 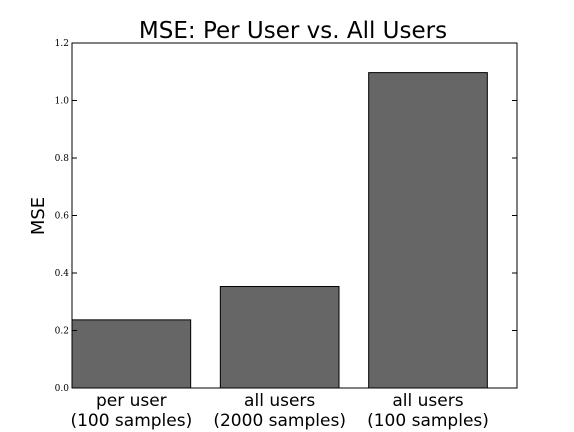 I want to click on y-tick-label: 0.2, so click(x=62, y=332).